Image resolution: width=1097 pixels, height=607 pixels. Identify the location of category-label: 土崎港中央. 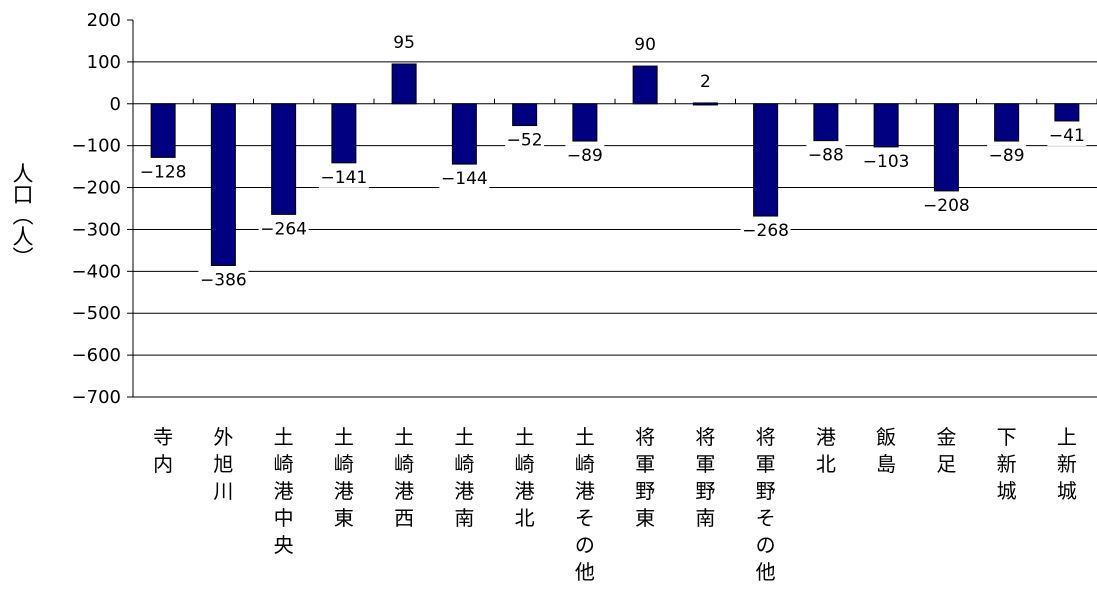
(284, 491).